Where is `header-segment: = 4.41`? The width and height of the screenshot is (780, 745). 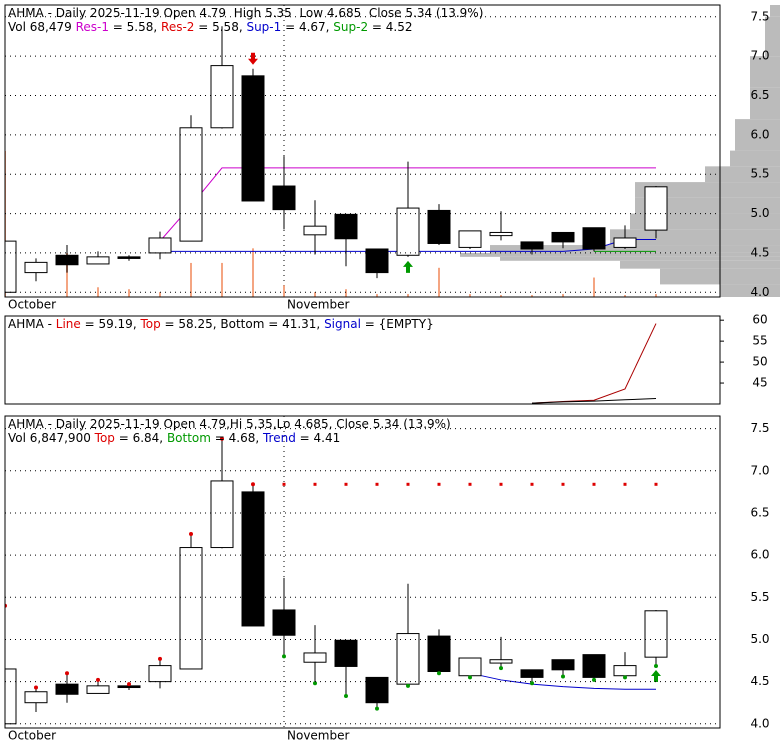
header-segment: = 4.41 is located at coordinates (318, 438).